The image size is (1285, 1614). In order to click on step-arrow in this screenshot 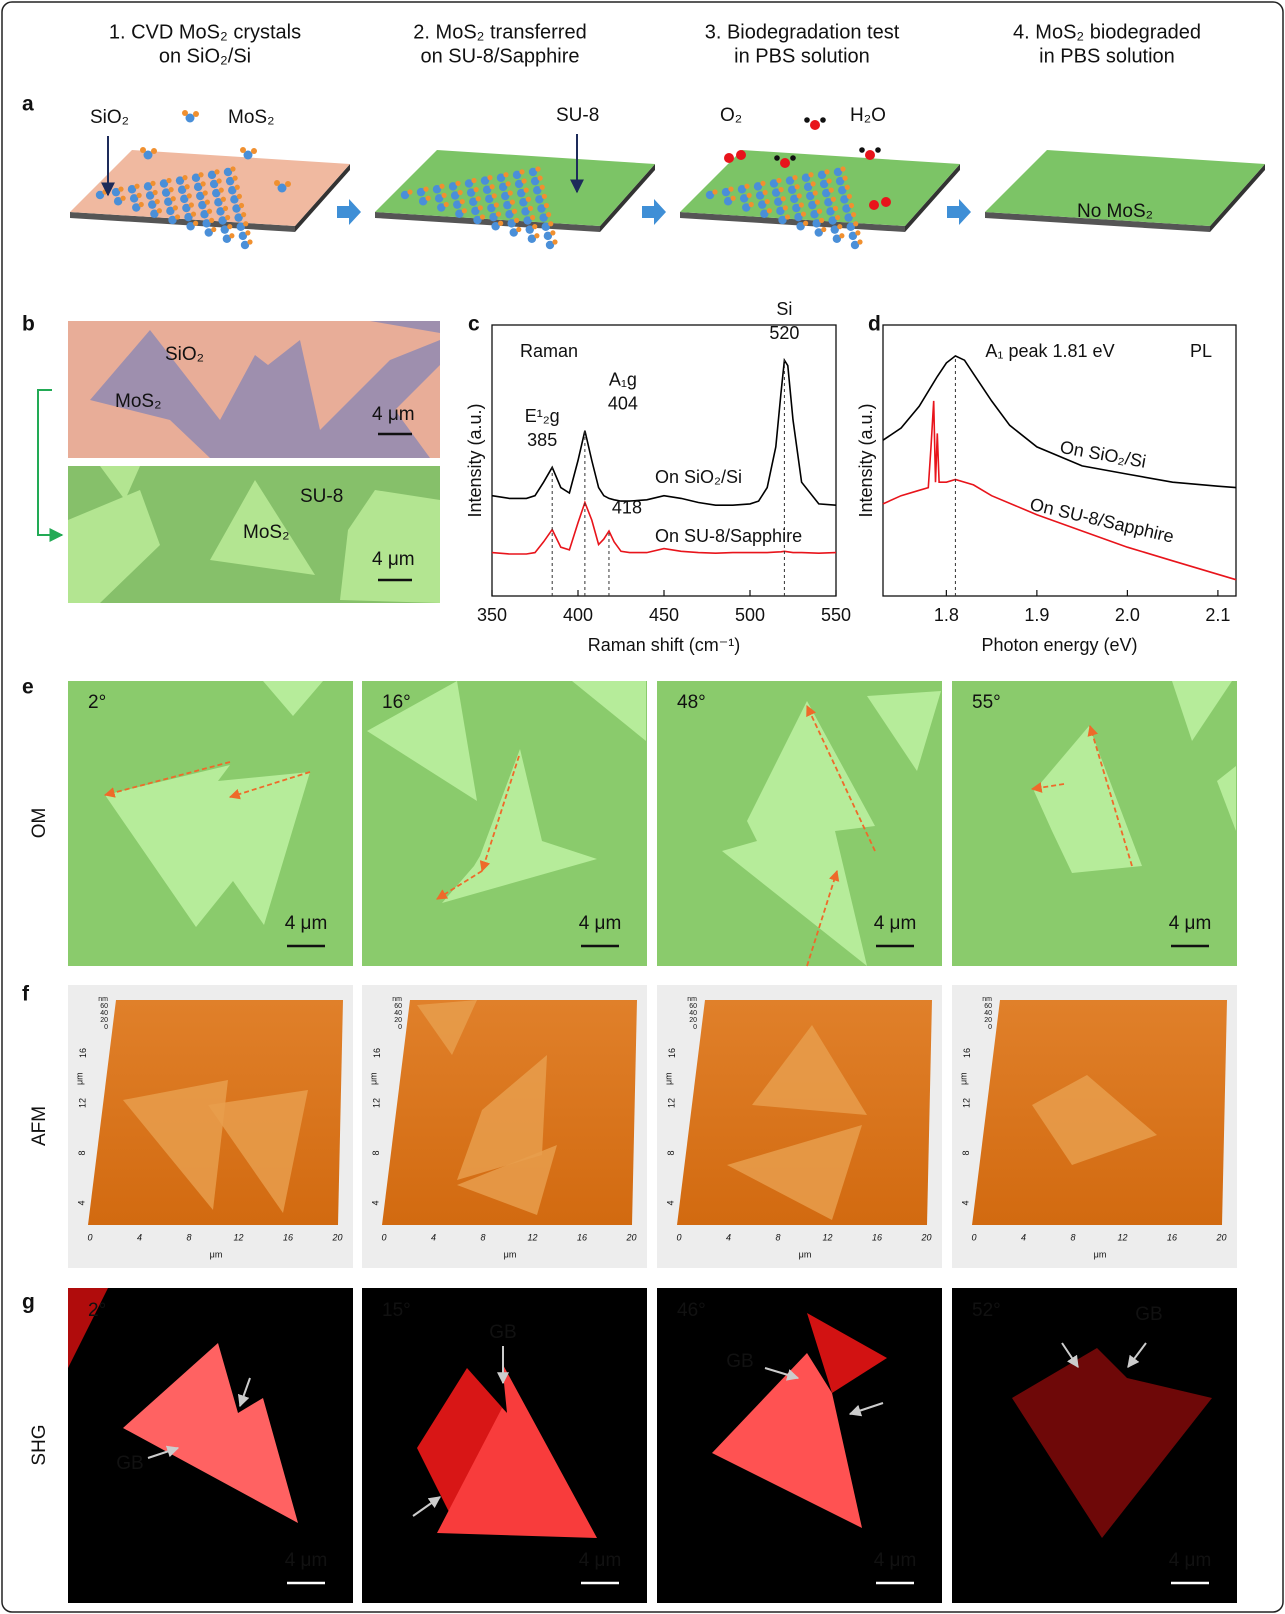, I will do `click(349, 212)`.